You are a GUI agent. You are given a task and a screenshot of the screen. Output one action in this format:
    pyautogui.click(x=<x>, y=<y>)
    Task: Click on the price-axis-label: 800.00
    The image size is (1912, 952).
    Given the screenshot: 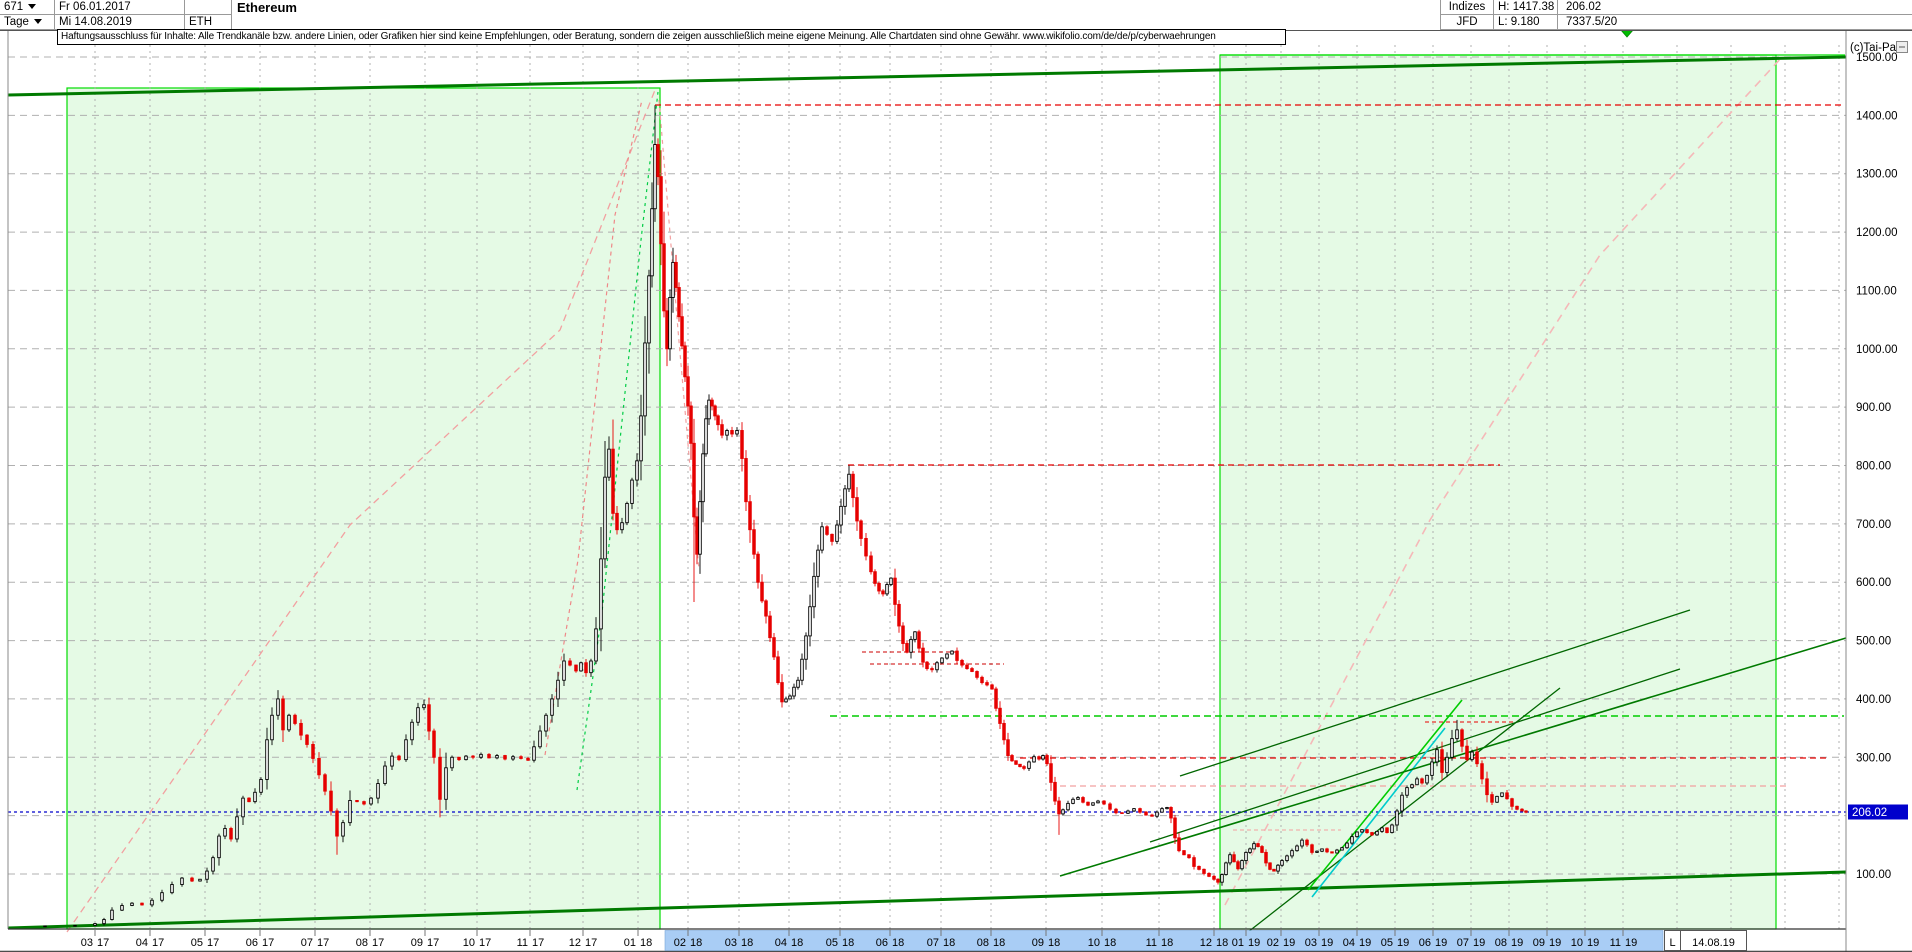 What is the action you would take?
    pyautogui.click(x=1873, y=466)
    